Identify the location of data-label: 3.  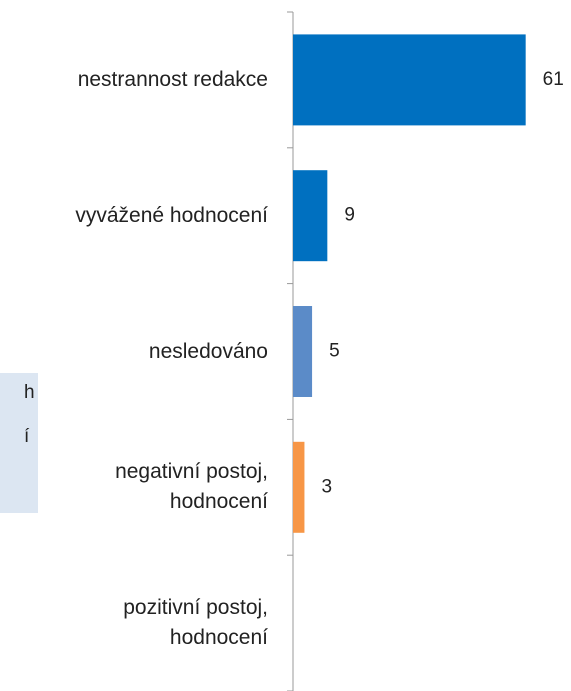
(326, 486).